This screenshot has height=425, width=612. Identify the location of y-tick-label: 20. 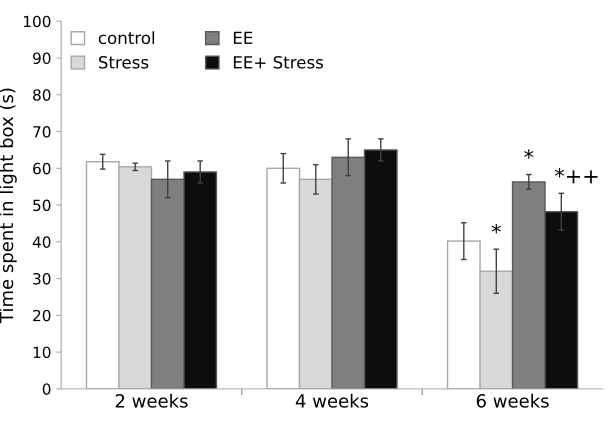
(41, 316).